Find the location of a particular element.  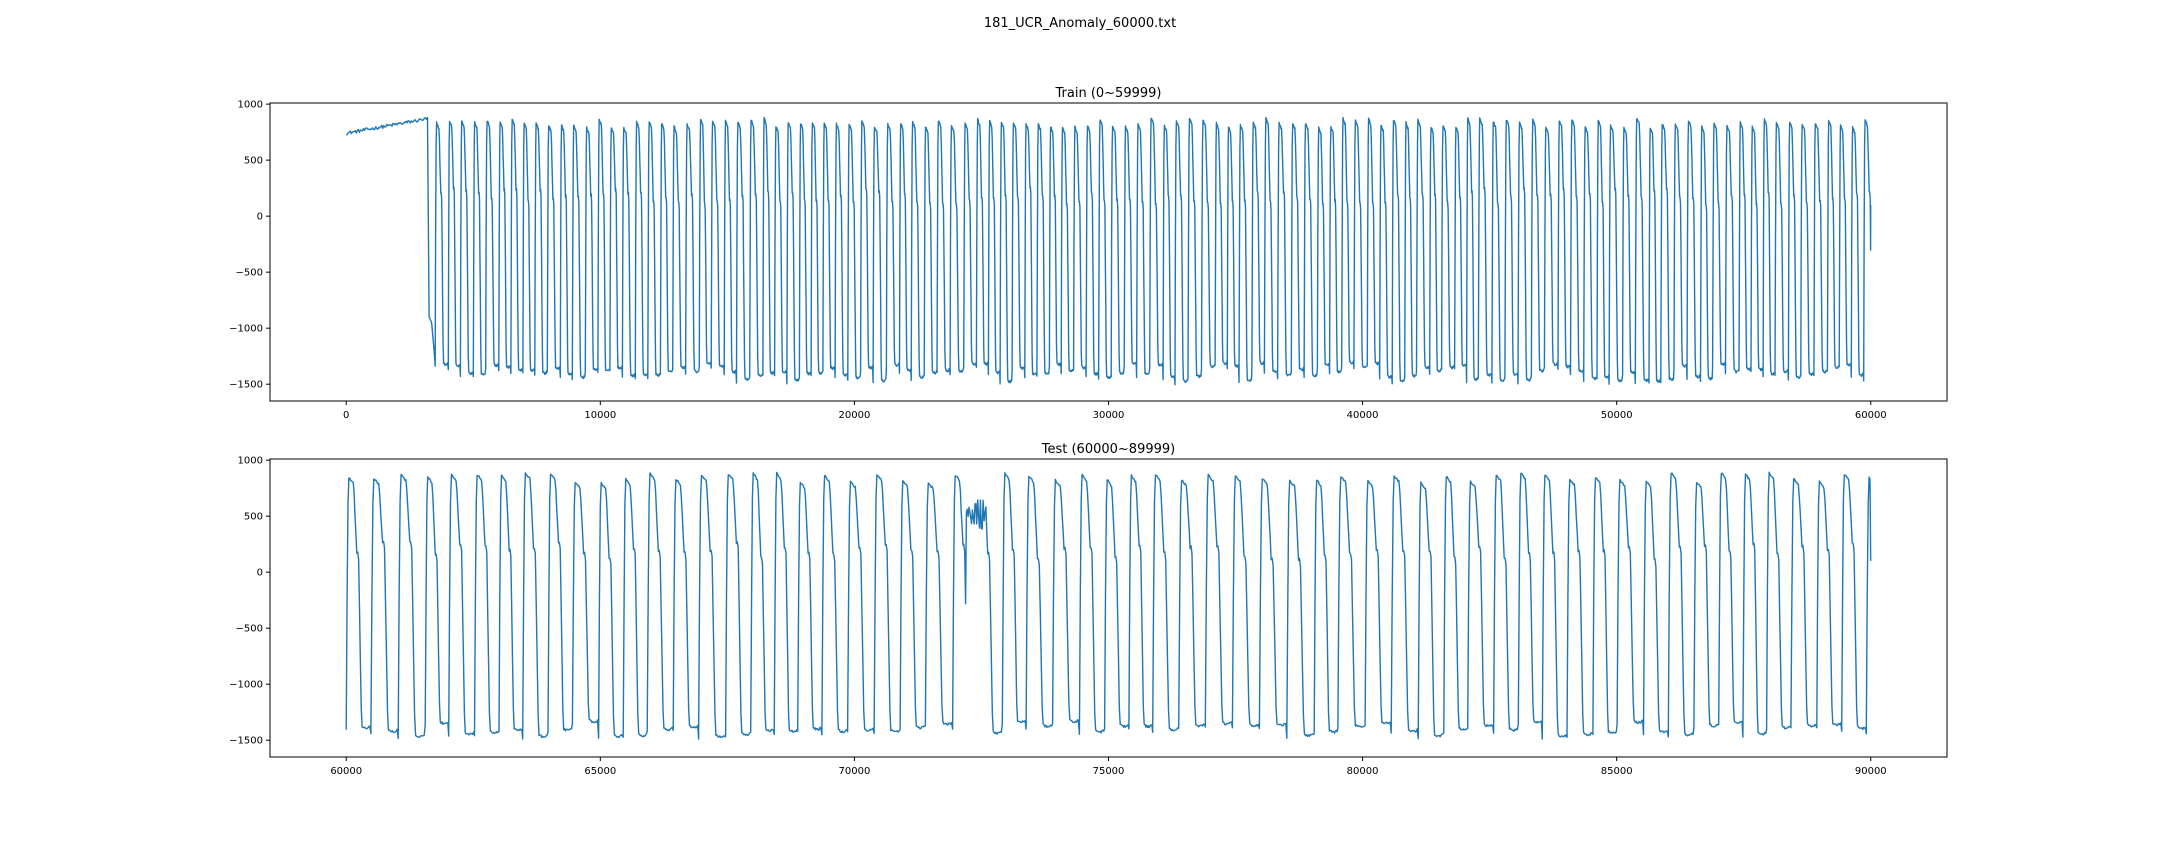

x-tick-label: 20000 is located at coordinates (855, 415).